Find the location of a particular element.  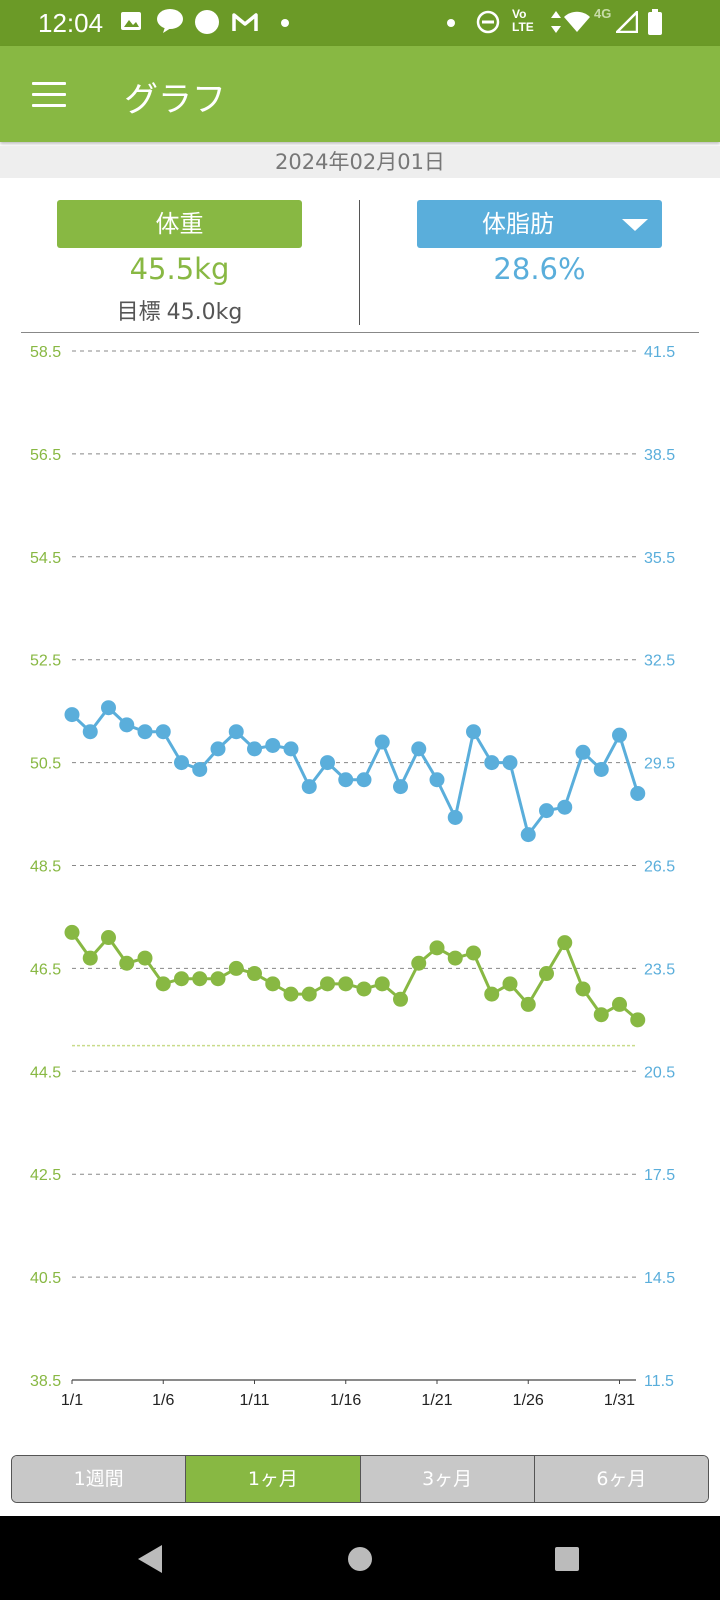

image-icon is located at coordinates (131, 21).